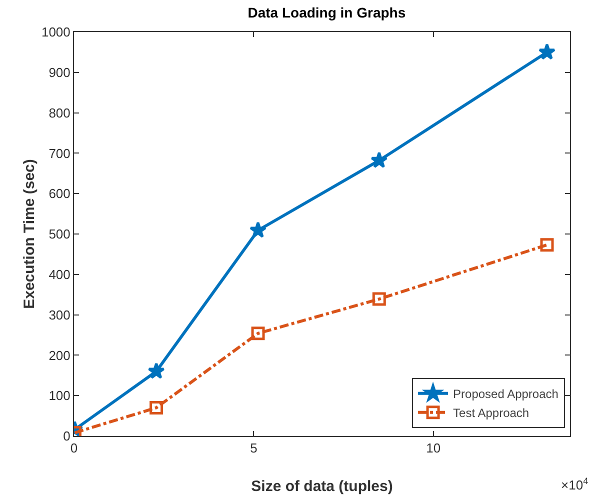 The width and height of the screenshot is (594, 498). What do you see at coordinates (505, 394) in the screenshot?
I see `legend-label: Proposed Approach` at bounding box center [505, 394].